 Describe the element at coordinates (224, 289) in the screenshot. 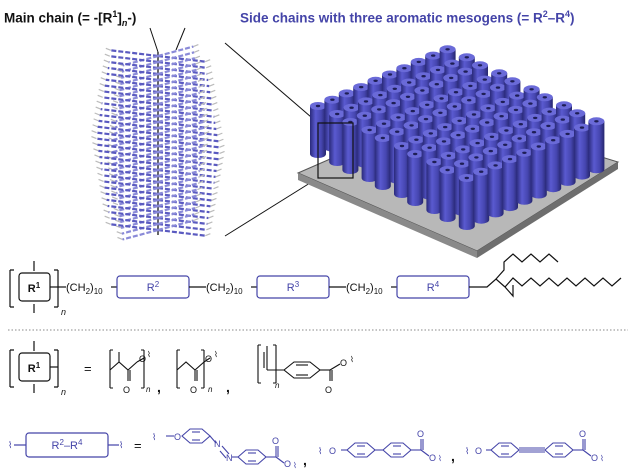

I see `spacer-2: (CH2)10` at that location.